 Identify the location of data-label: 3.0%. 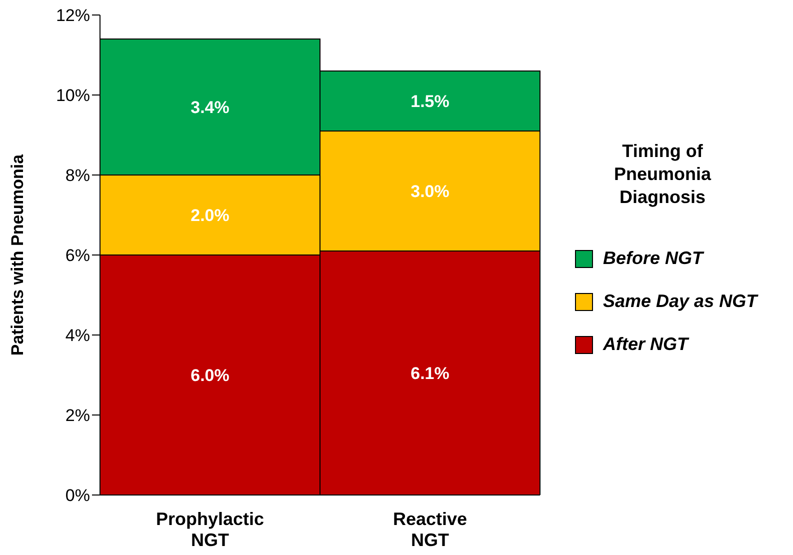
(430, 191).